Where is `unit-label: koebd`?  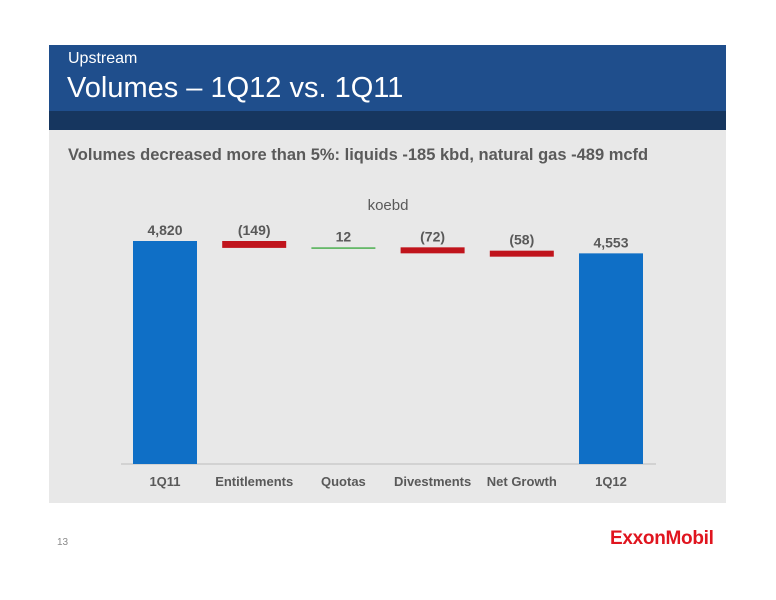
unit-label: koebd is located at coordinates (388, 205).